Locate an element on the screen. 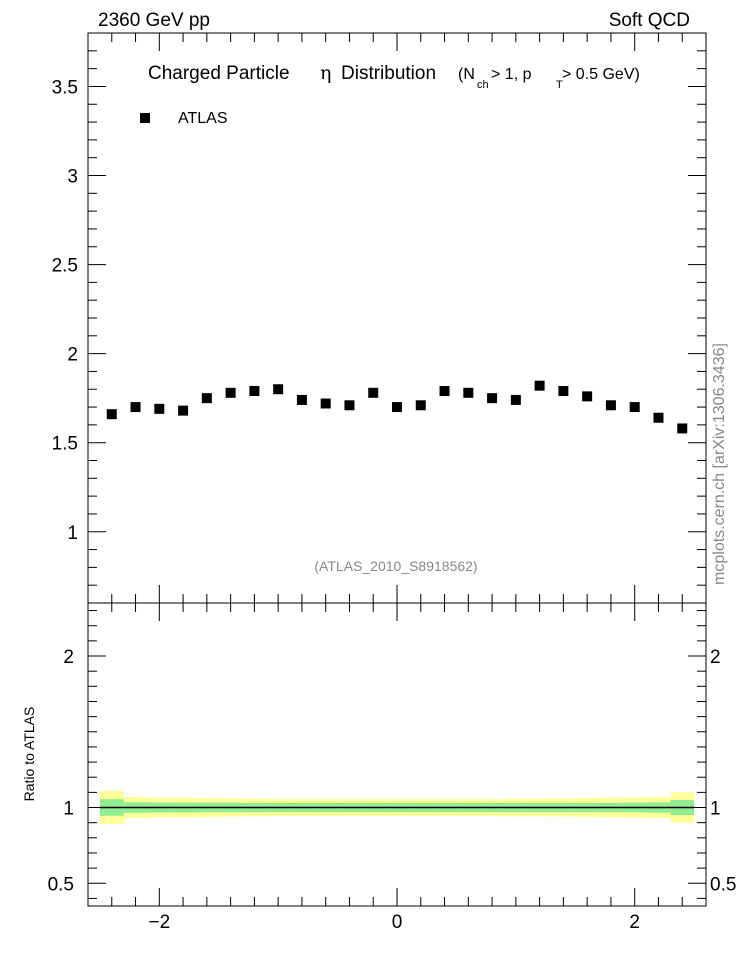  ratio-y-tick-label: 1 is located at coordinates (68, 809).